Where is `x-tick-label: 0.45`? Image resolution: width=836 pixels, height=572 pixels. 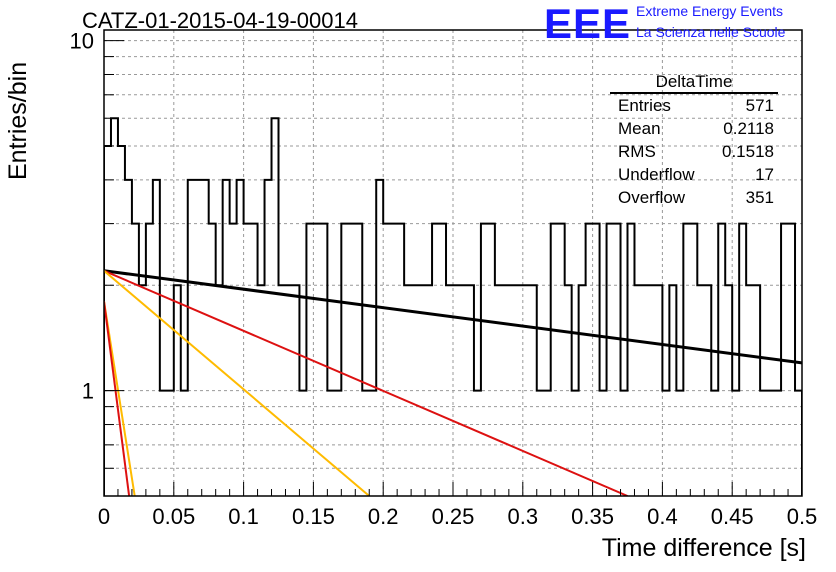 x-tick-label: 0.45 is located at coordinates (732, 516).